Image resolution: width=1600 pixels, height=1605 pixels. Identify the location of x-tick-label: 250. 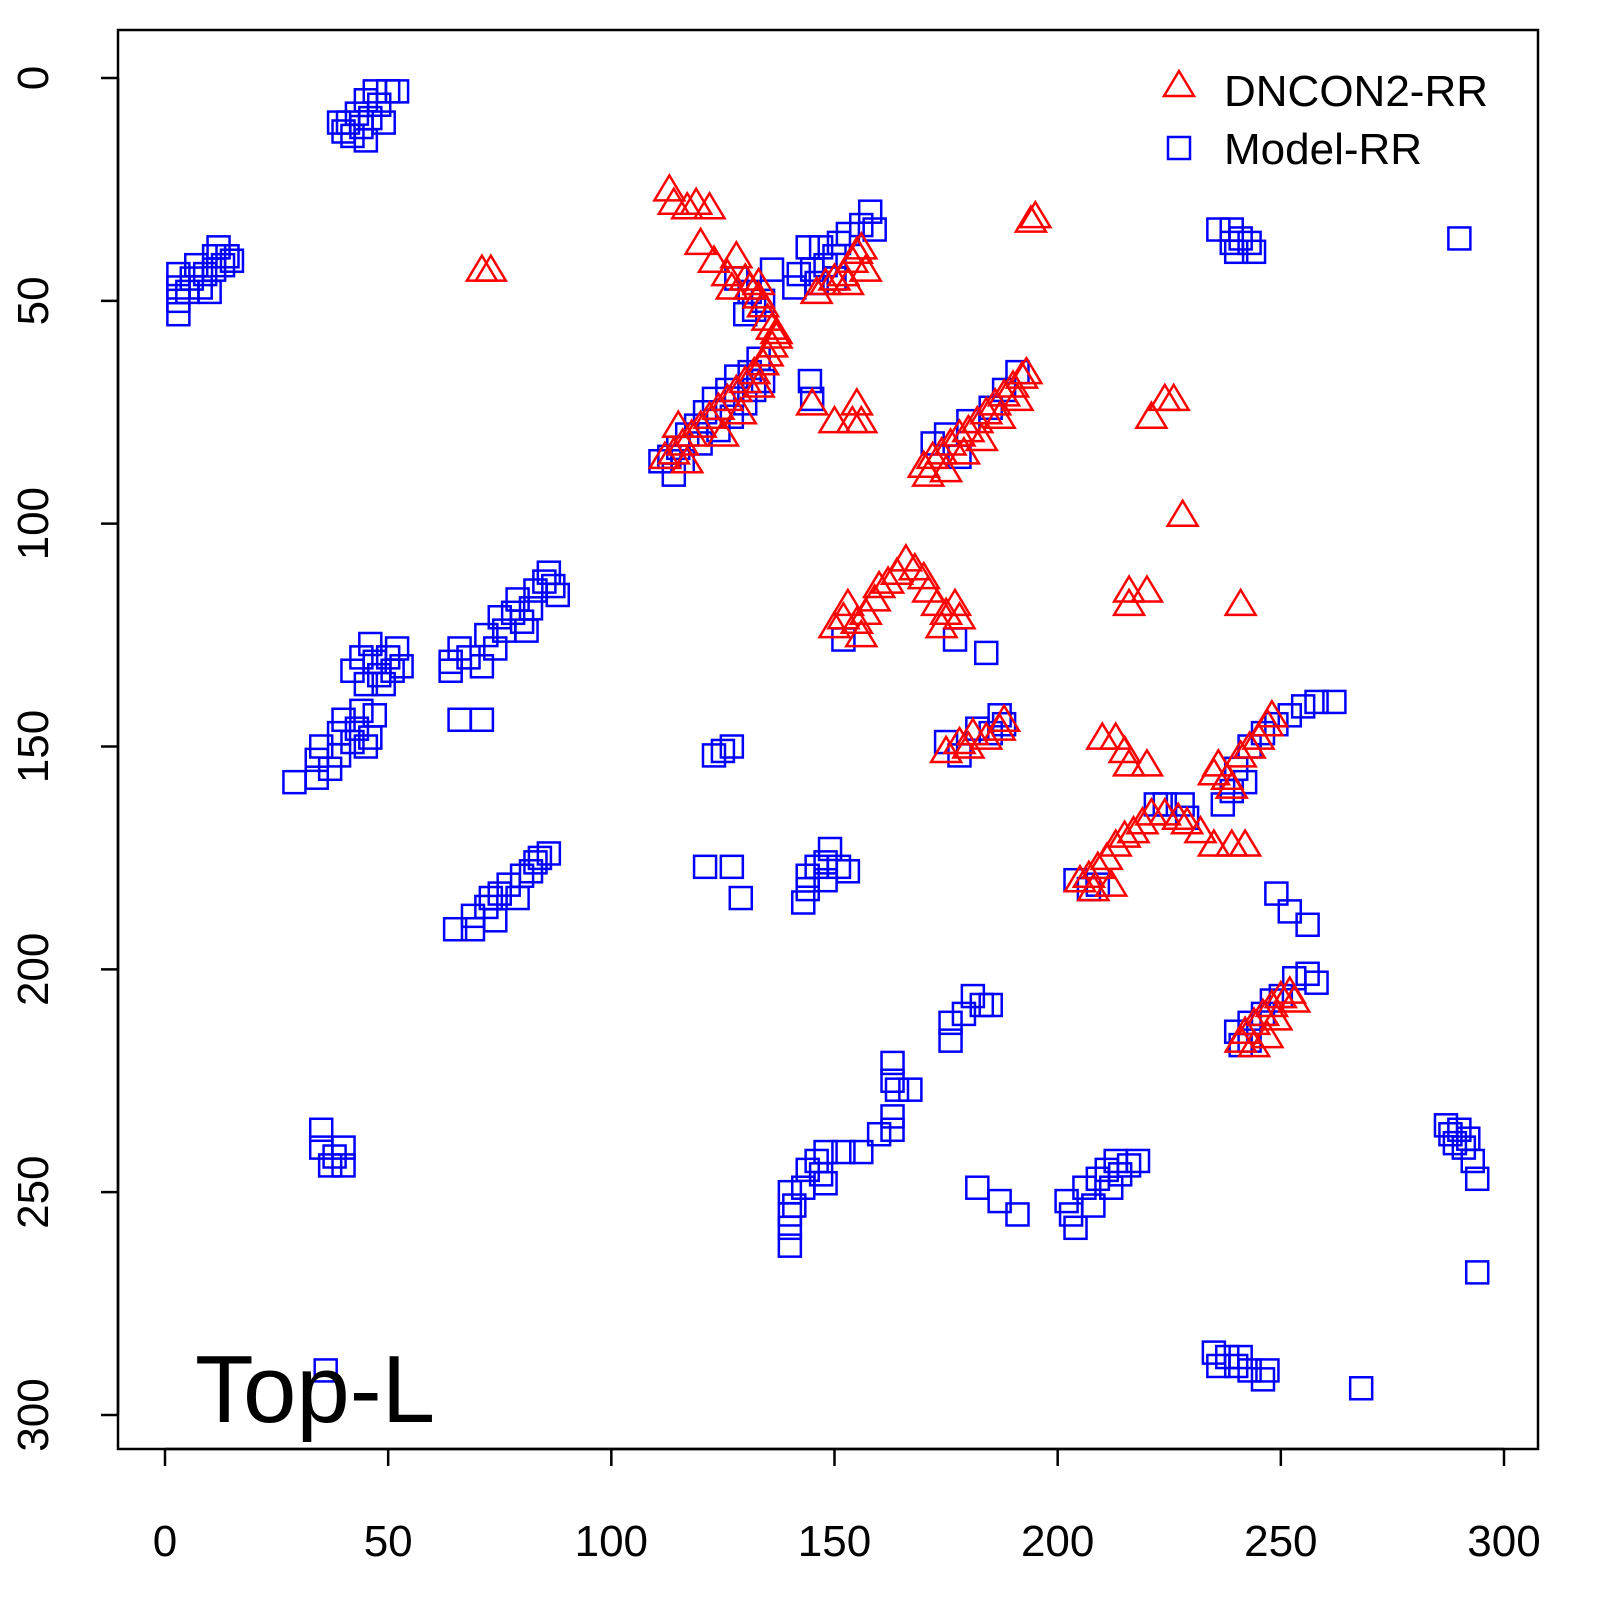
(1280, 1541).